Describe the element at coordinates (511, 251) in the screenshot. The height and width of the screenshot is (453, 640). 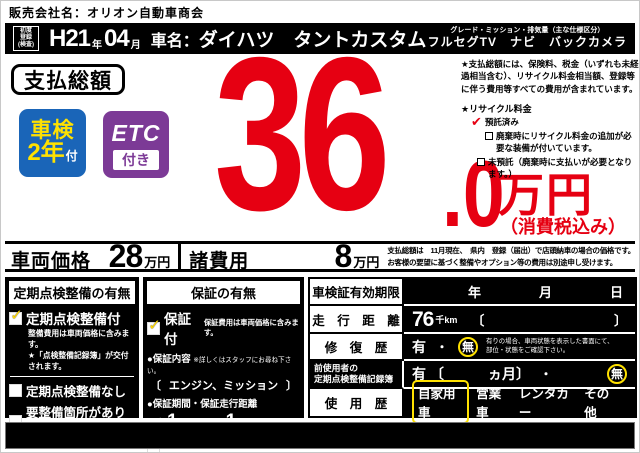
I see `price-note-line1: 支払総額は 11月現在、 県内 登録（届出）で店頭納車の場合の価格です。` at that location.